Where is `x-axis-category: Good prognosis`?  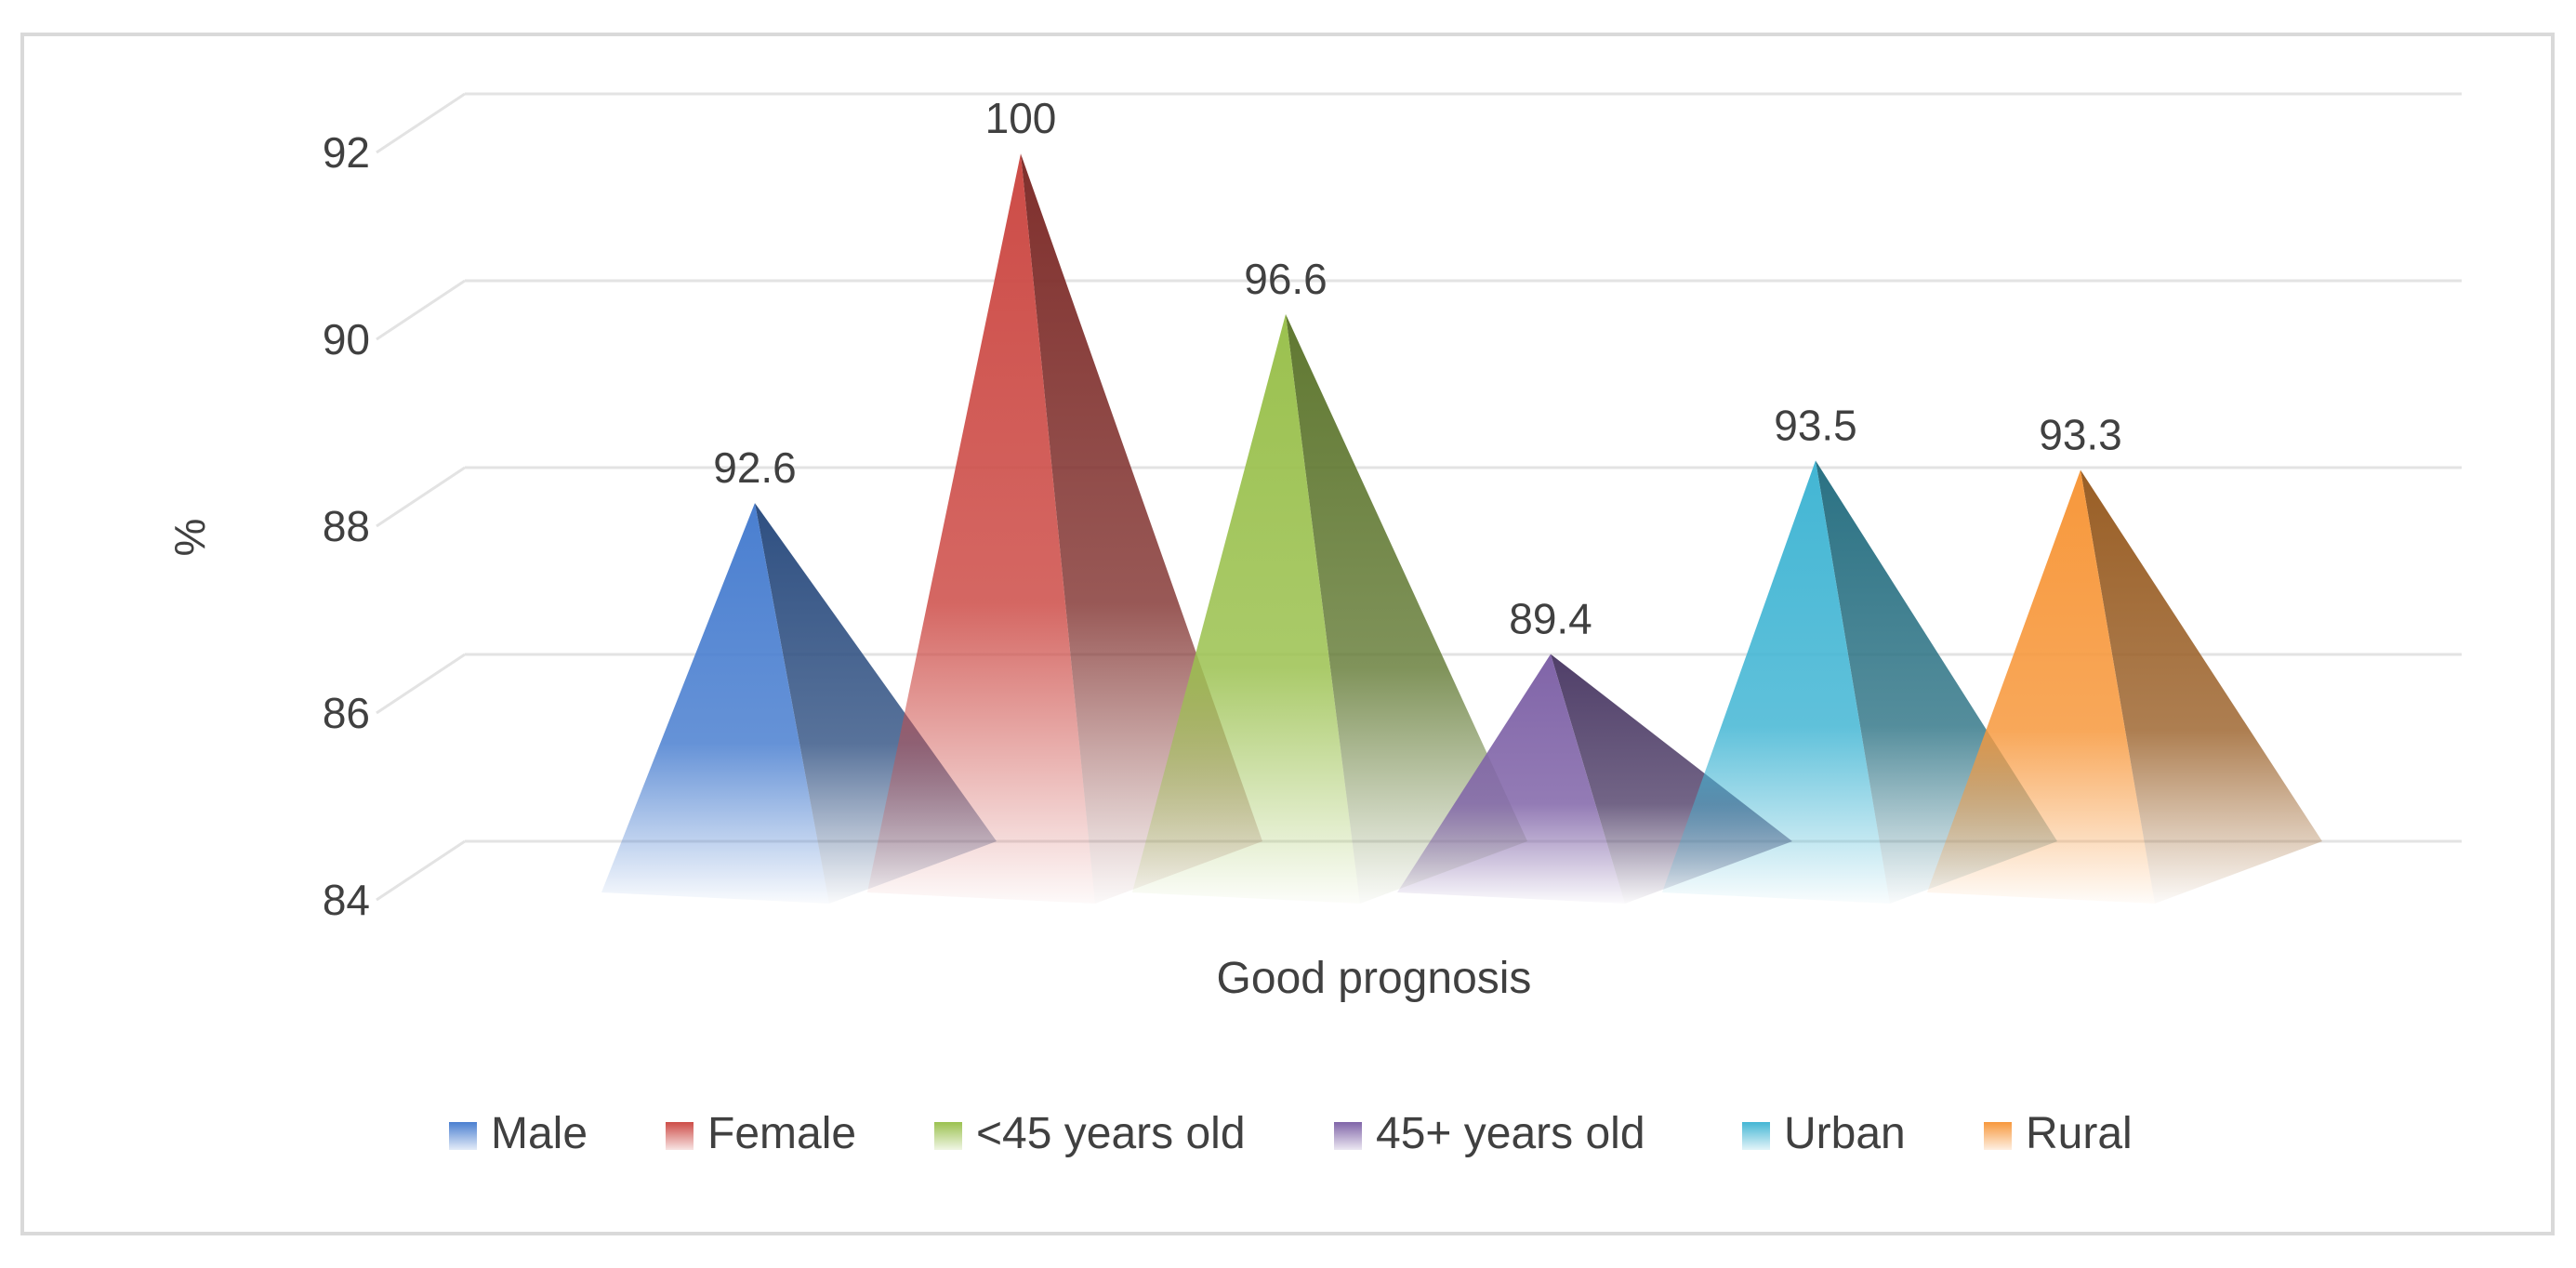
x-axis-category: Good prognosis is located at coordinates (1374, 978).